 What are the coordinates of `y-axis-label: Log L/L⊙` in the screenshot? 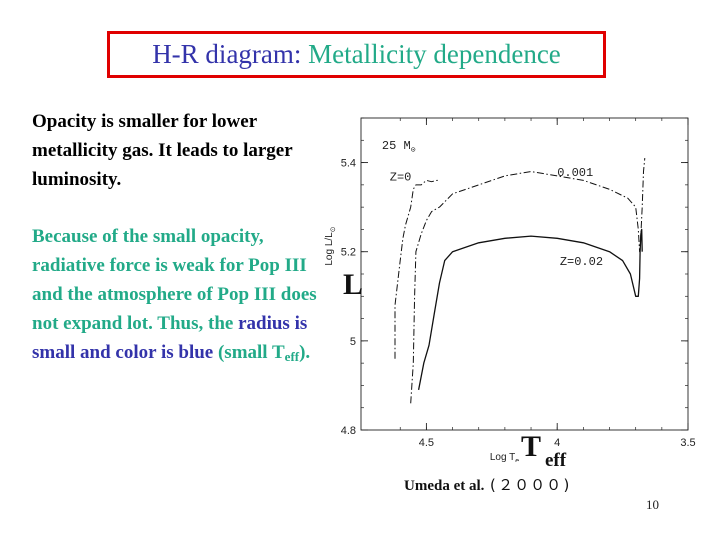 It's located at (330, 245).